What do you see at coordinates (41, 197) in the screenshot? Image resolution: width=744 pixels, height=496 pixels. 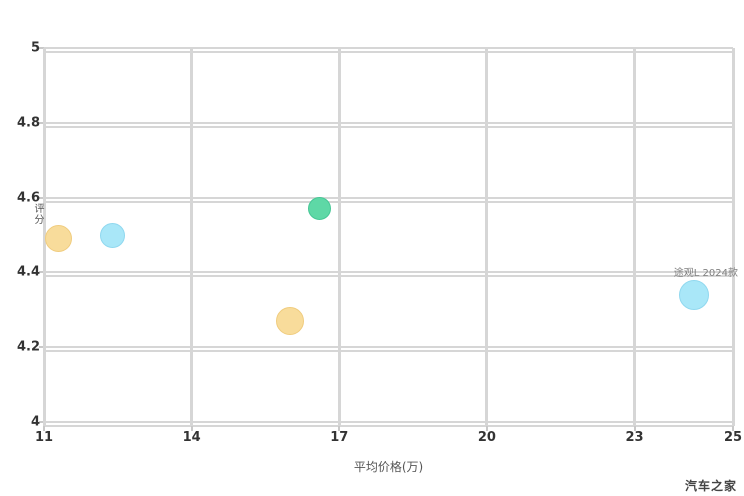 I see `y-tick-4.6` at bounding box center [41, 197].